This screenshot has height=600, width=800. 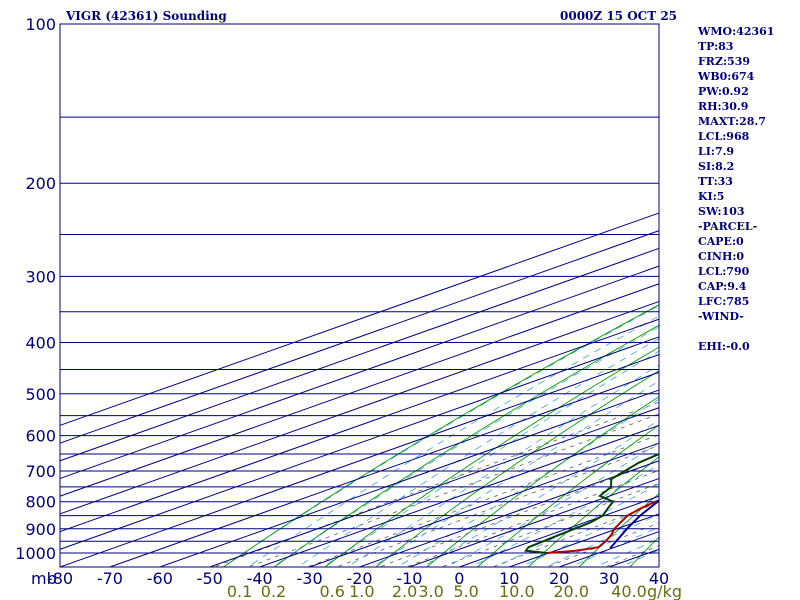 What do you see at coordinates (724, 271) in the screenshot?
I see `sounding-index-item: LCL:790` at bounding box center [724, 271].